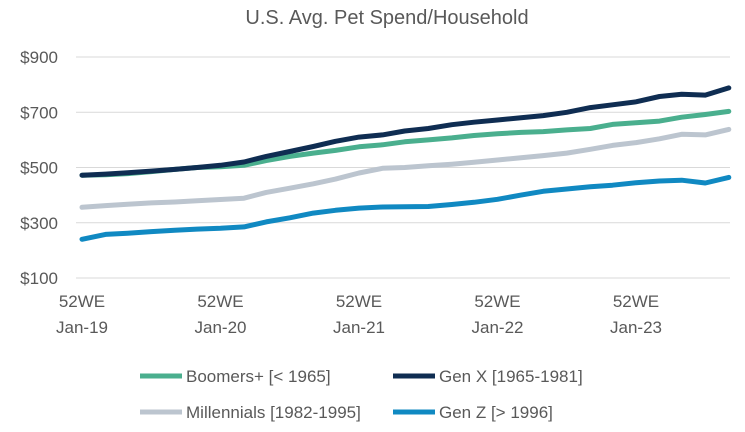 This screenshot has height=432, width=745. What do you see at coordinates (39, 278) in the screenshot?
I see `y-tick-label: $100` at bounding box center [39, 278].